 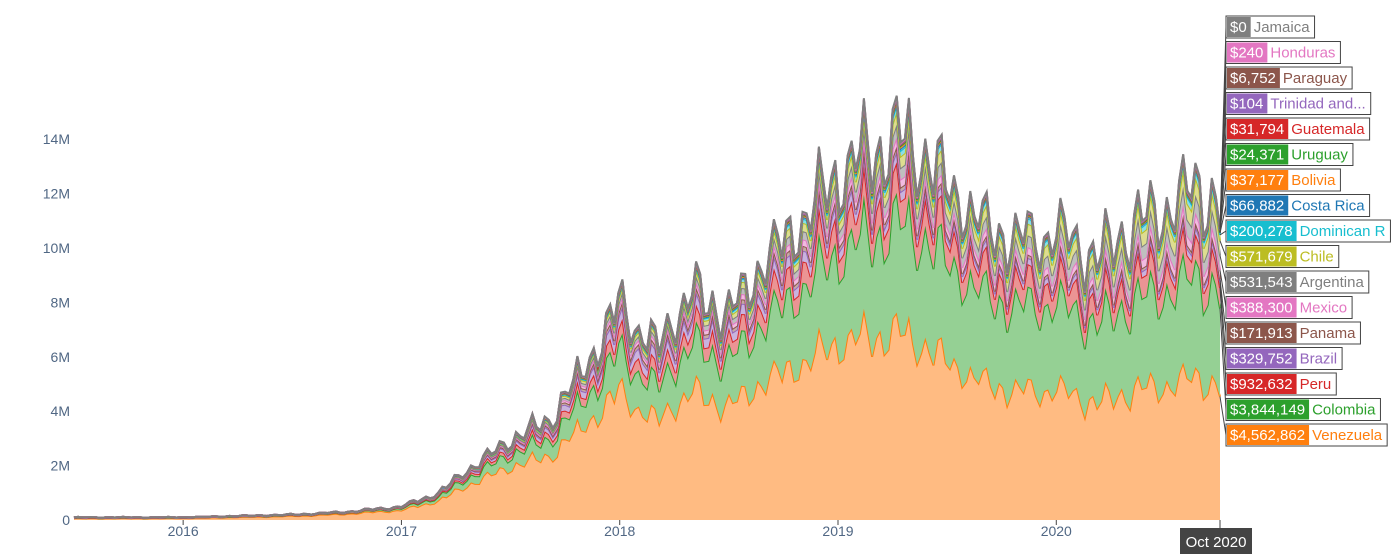 What do you see at coordinates (1319, 155) in the screenshot?
I see `hover-series-name: Uruguay` at bounding box center [1319, 155].